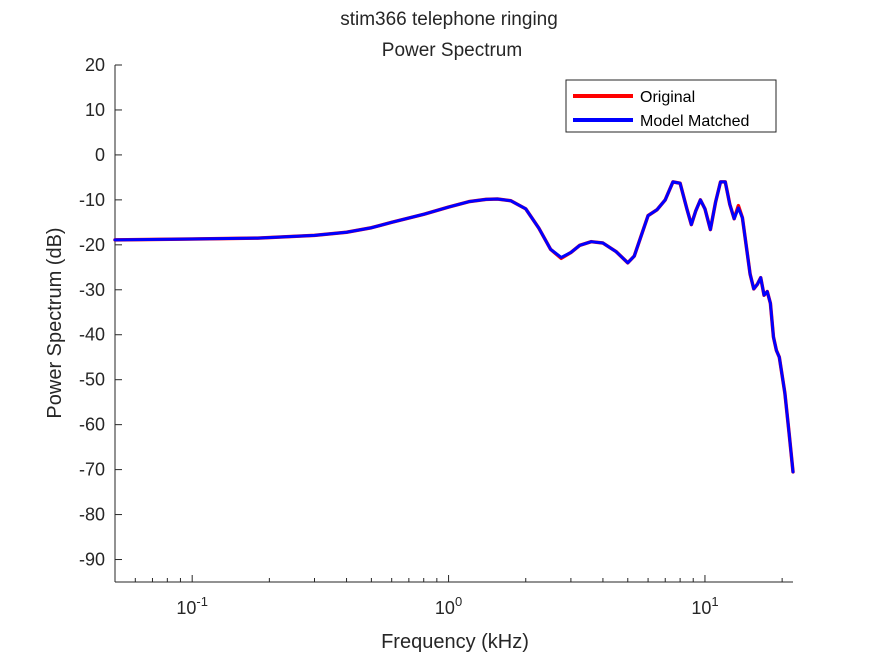  What do you see at coordinates (92, 245) in the screenshot?
I see `y-tick-label: -20` at bounding box center [92, 245].